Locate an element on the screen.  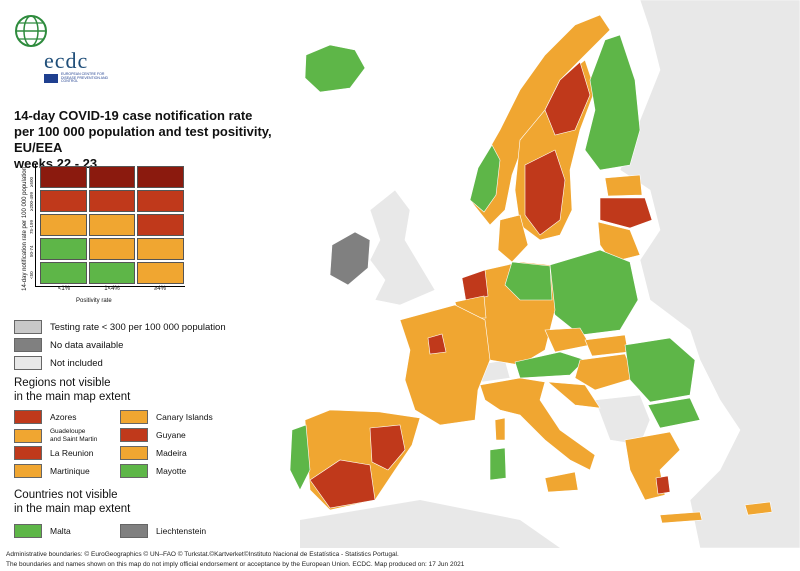
legend-label: Malta is located at coordinates (60, 531).